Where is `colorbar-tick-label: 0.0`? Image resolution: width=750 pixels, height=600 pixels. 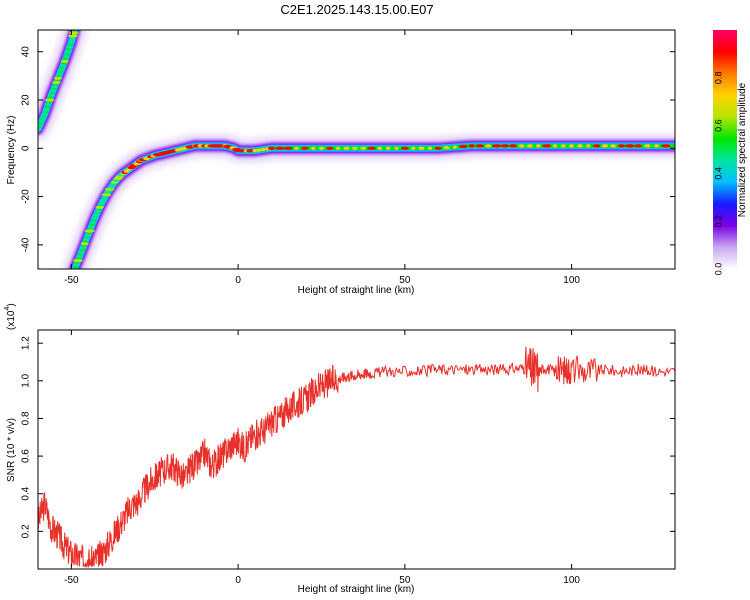 colorbar-tick-label: 0.0 is located at coordinates (718, 269).